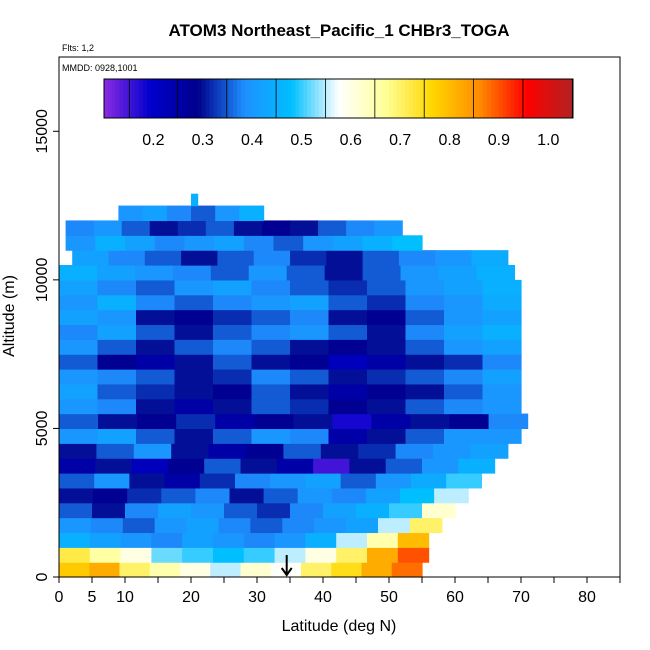 The image size is (650, 650). I want to click on x-tick-label: 70, so click(521, 597).